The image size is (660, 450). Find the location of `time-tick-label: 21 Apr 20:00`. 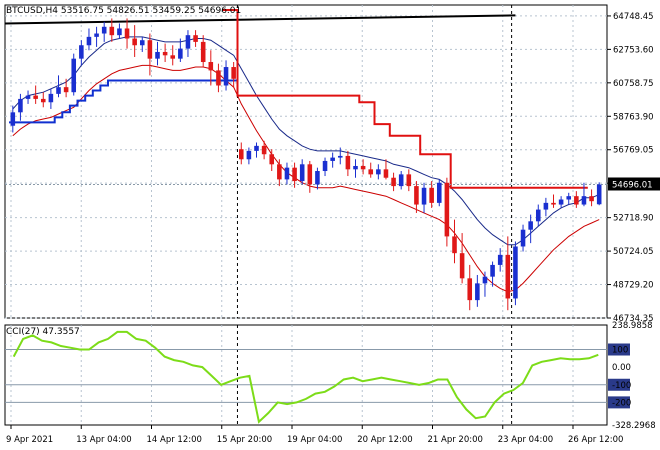

time-tick-label: 21 Apr 20:00 is located at coordinates (455, 440).